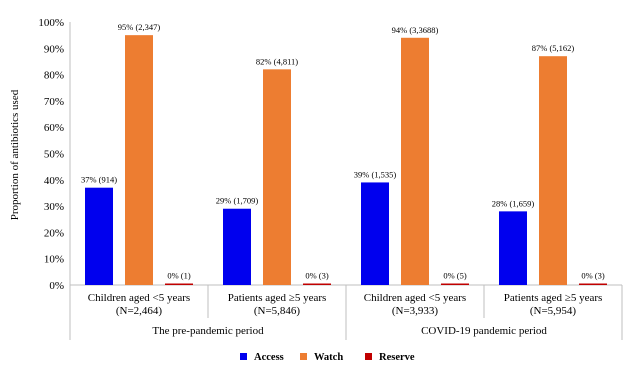 This screenshot has height=379, width=628. Describe the element at coordinates (54, 102) in the screenshot. I see `y-tick-label: 70%` at that location.